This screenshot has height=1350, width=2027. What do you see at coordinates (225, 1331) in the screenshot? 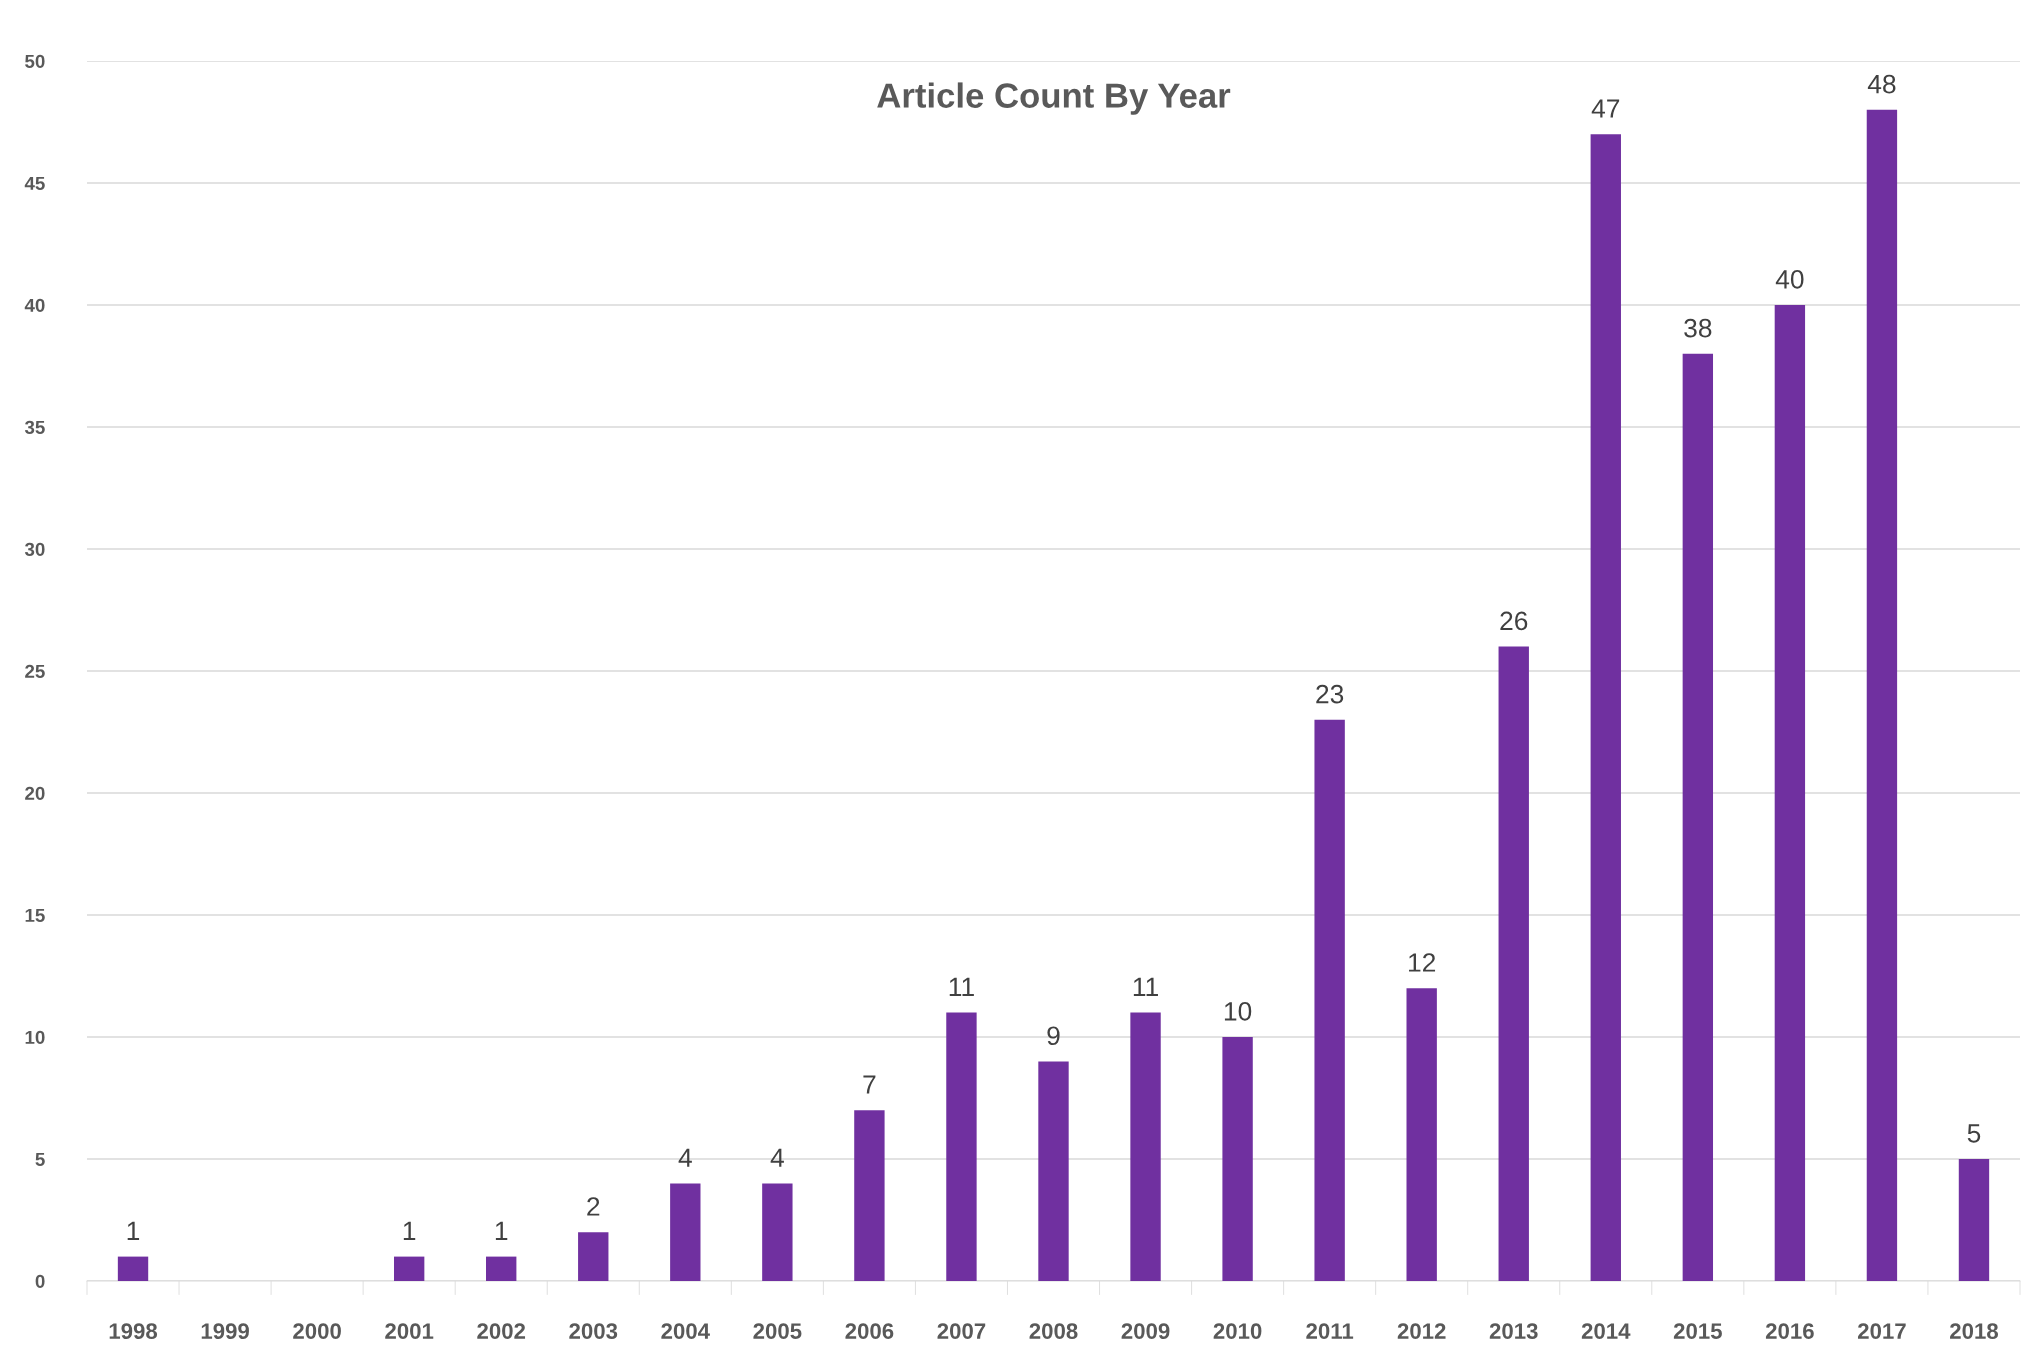
I see `x-tick-label: 1999` at bounding box center [225, 1331].